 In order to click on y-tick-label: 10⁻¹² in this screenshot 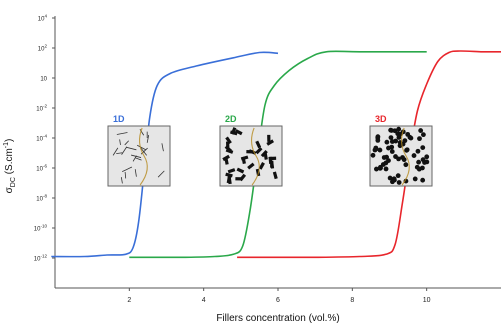, I will do `click(41, 258)`.